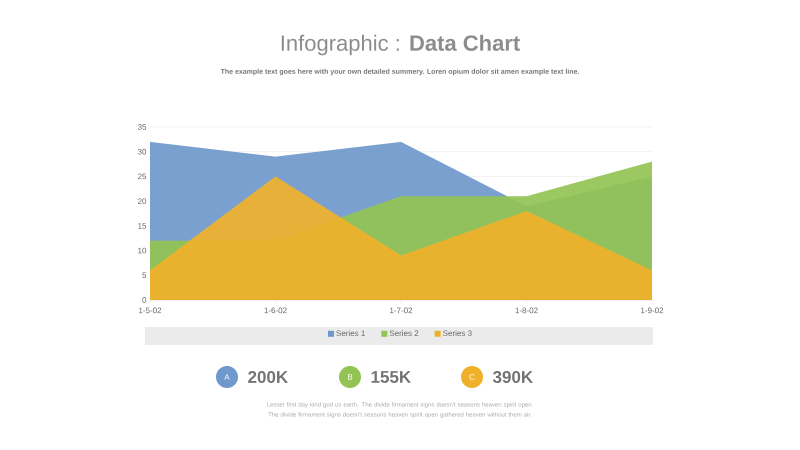  Describe the element at coordinates (513, 377) in the screenshot. I see `text: 390K` at that location.